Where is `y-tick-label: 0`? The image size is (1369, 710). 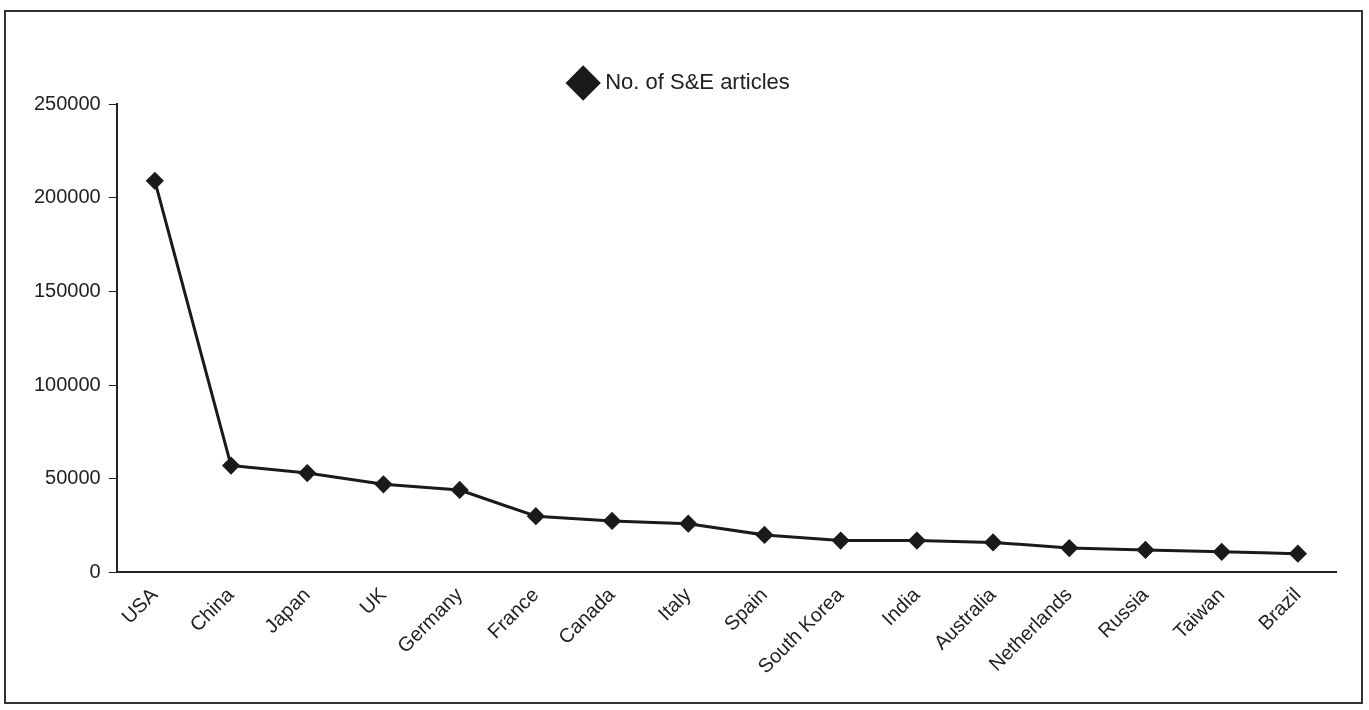
y-tick-label: 0 is located at coordinates (95, 570).